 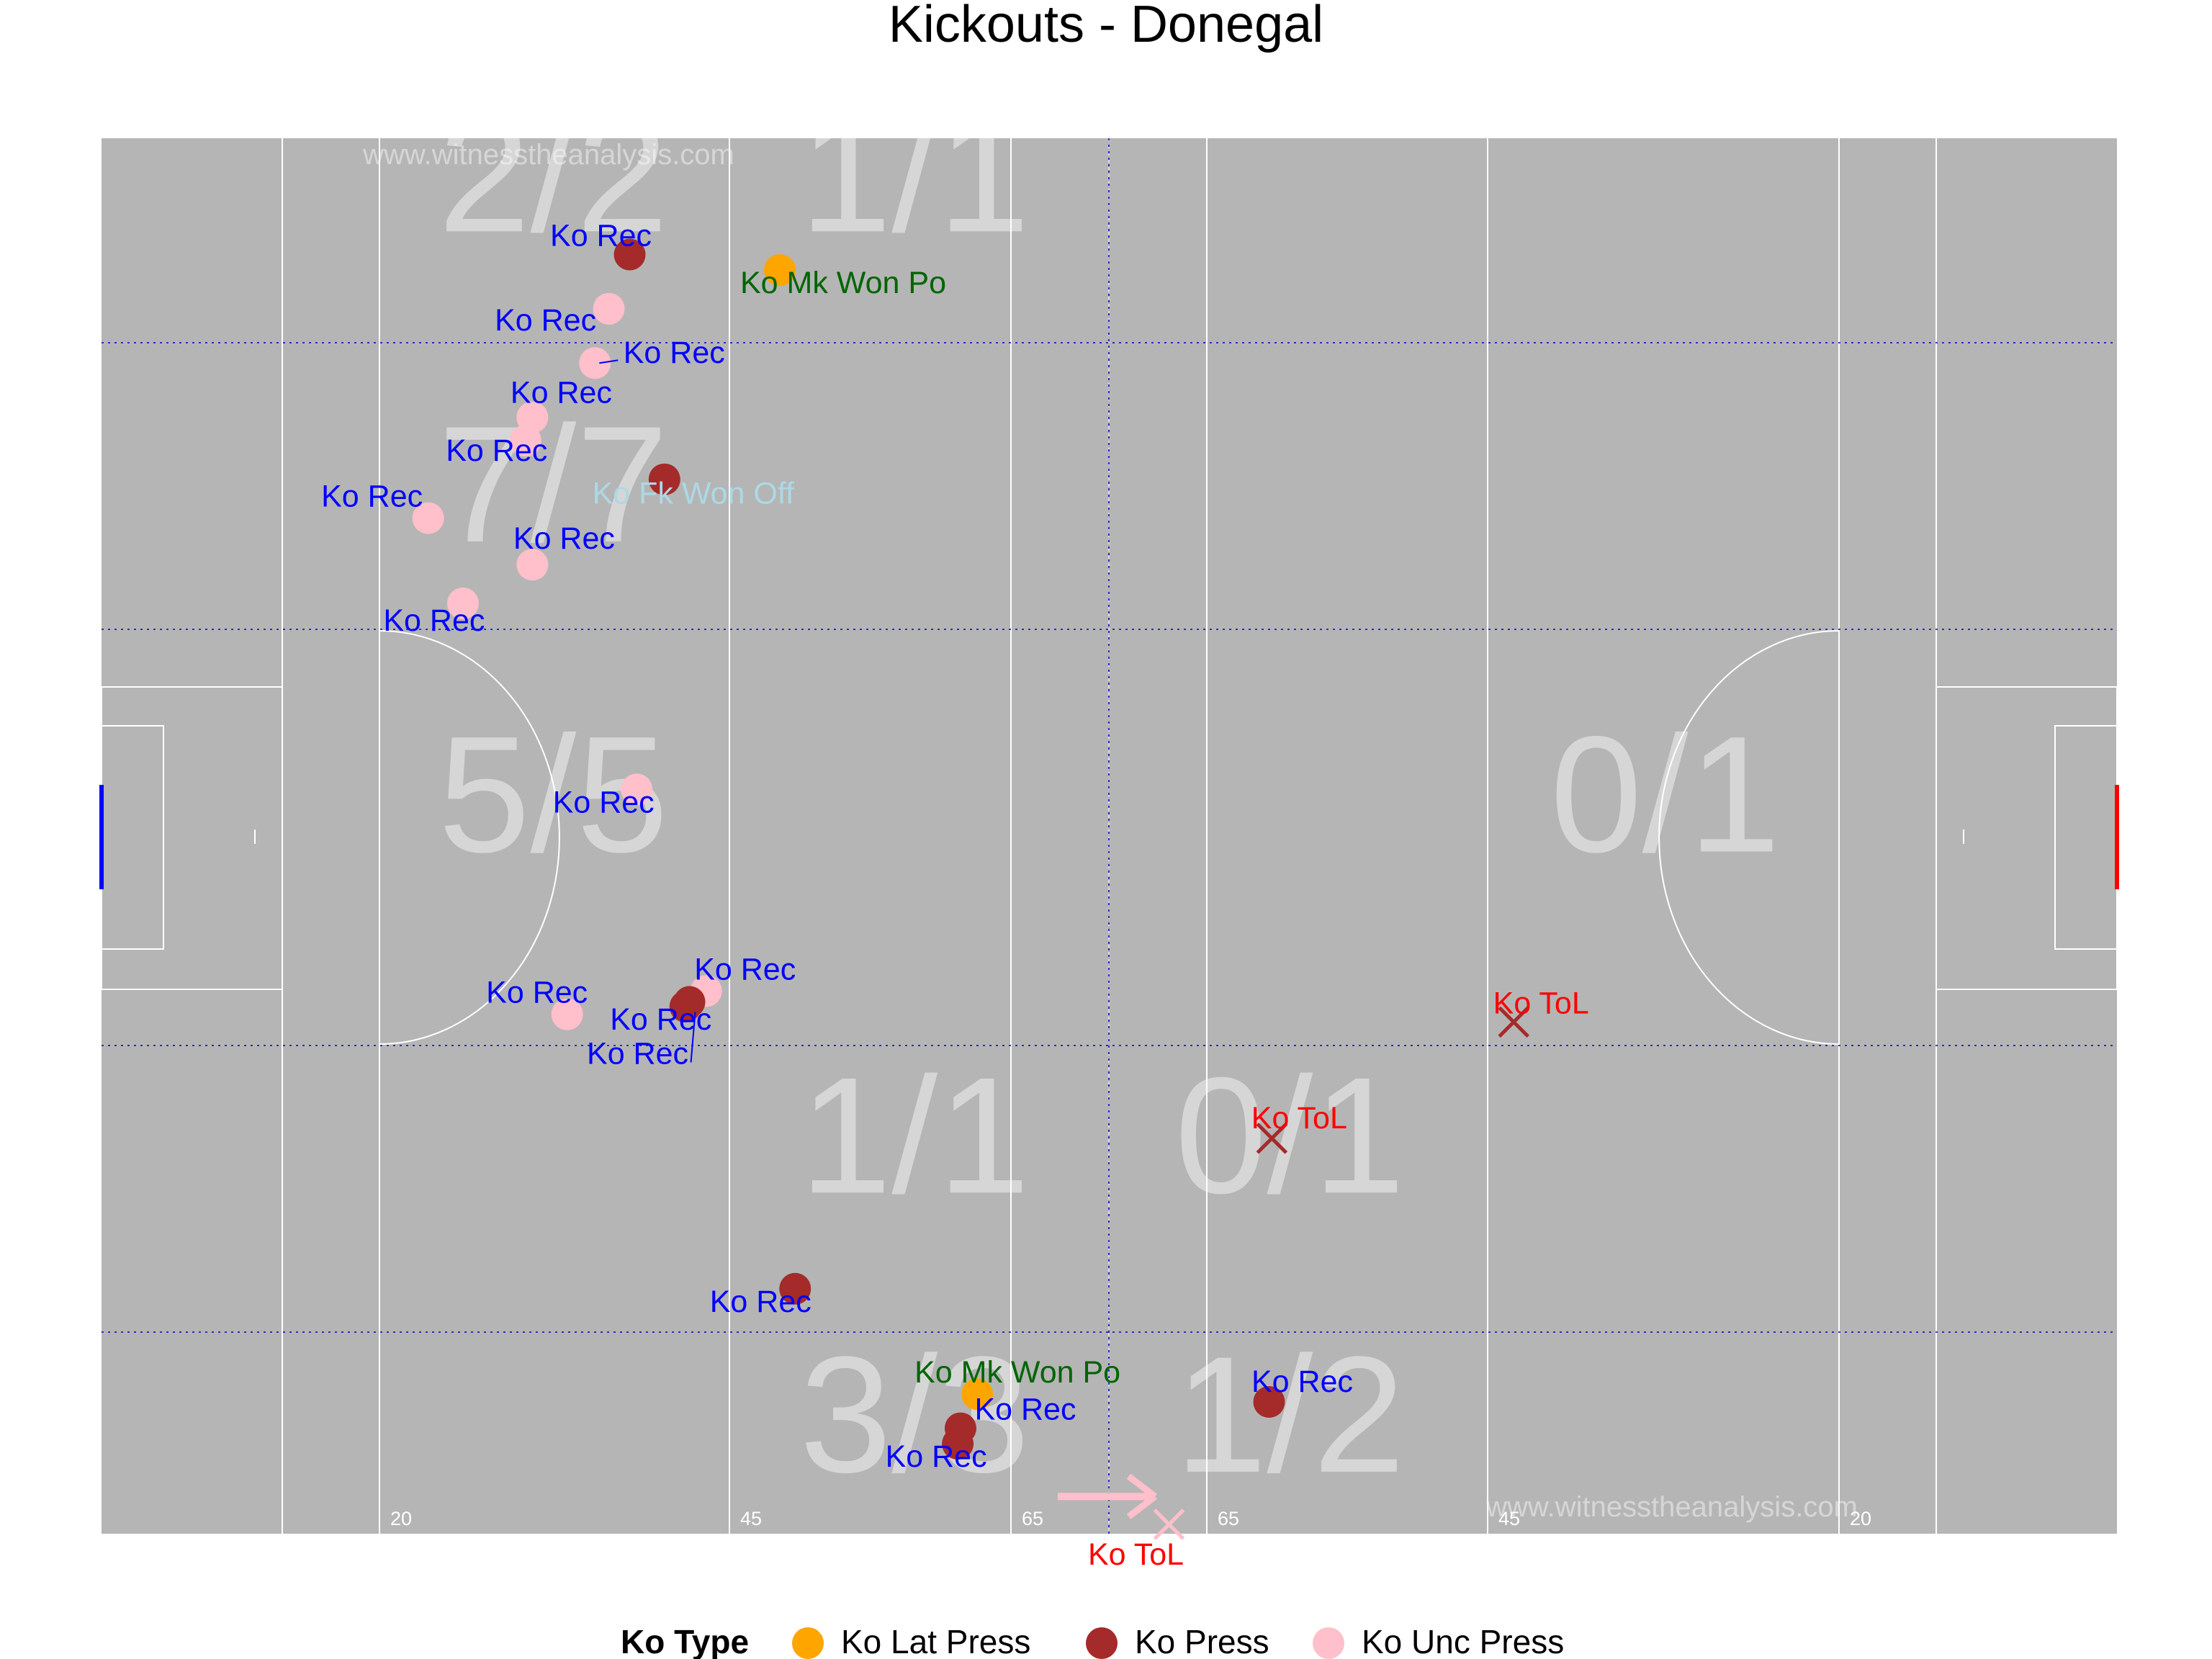 I want to click on zone-ratio: 2/2, so click(x=553, y=173).